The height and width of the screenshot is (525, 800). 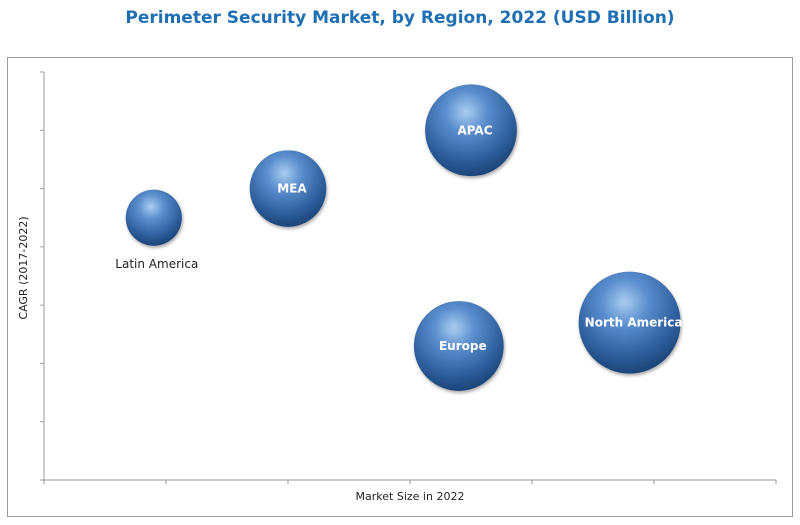 I want to click on bubble-label: APAC, so click(x=474, y=130).